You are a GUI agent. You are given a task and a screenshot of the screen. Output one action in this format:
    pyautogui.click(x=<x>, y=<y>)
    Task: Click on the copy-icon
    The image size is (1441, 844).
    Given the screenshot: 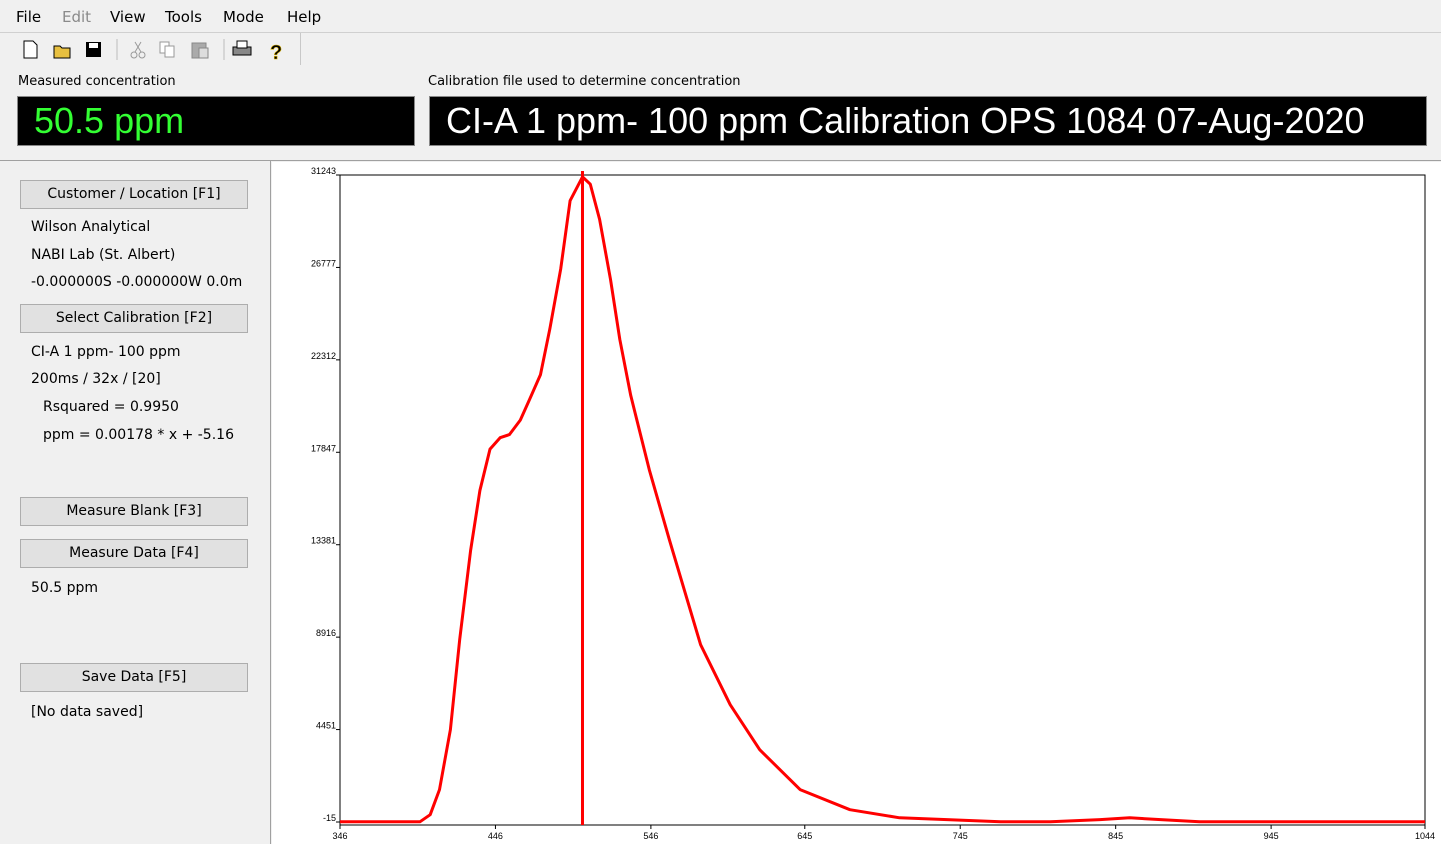 What is the action you would take?
    pyautogui.click(x=167, y=49)
    